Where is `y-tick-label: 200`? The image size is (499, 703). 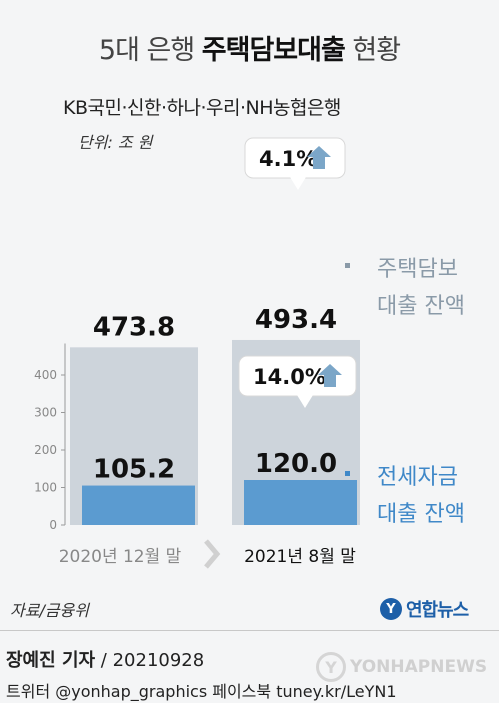
y-tick-label: 200 is located at coordinates (45, 450).